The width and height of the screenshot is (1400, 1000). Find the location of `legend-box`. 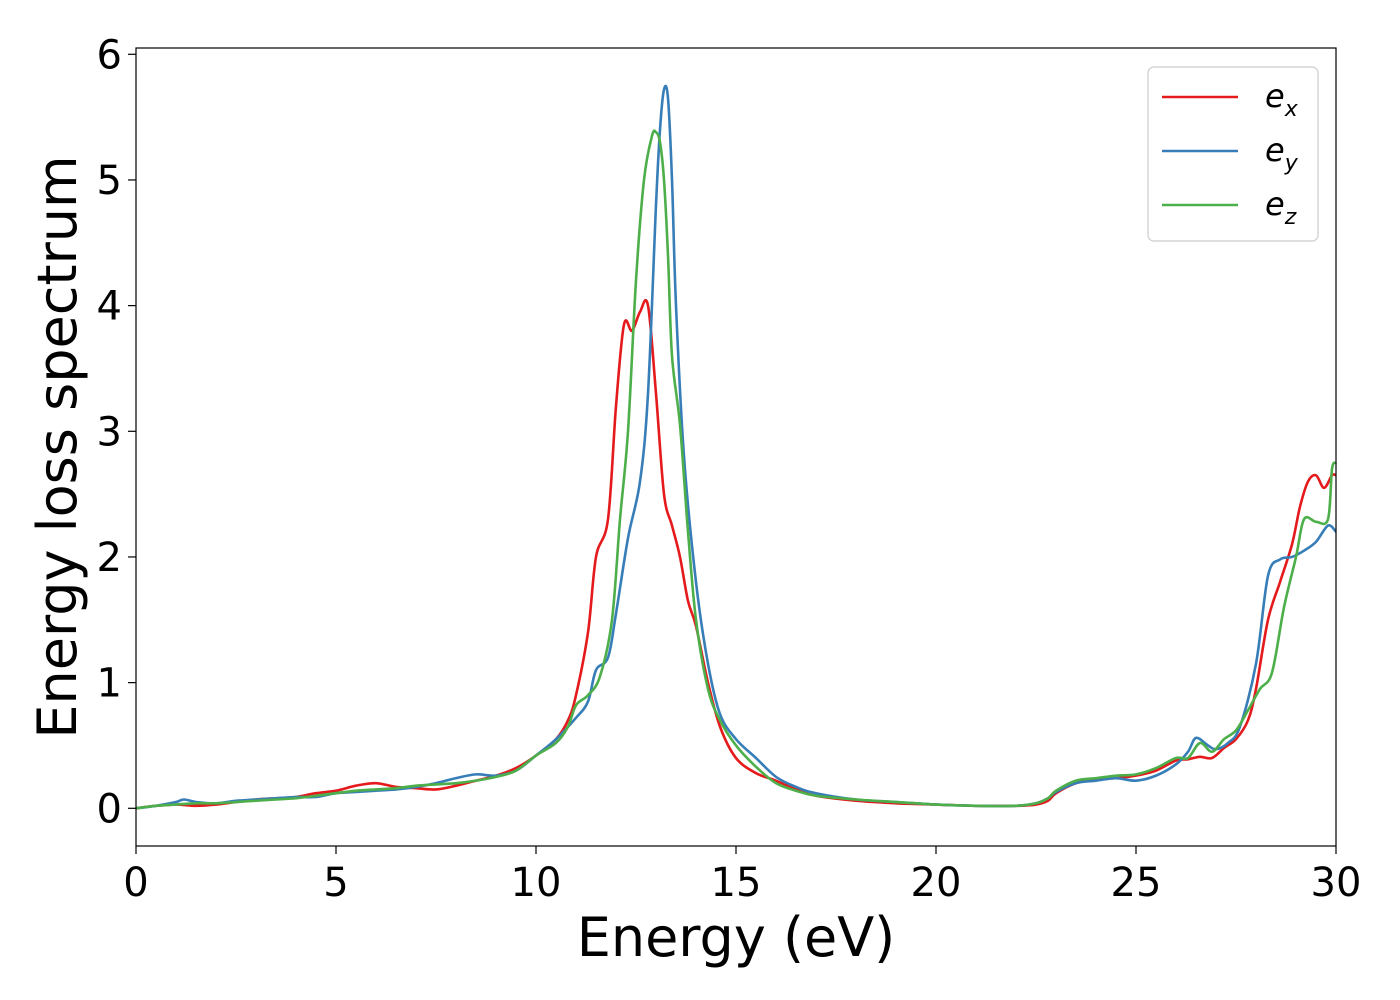

legend-box is located at coordinates (1233, 154).